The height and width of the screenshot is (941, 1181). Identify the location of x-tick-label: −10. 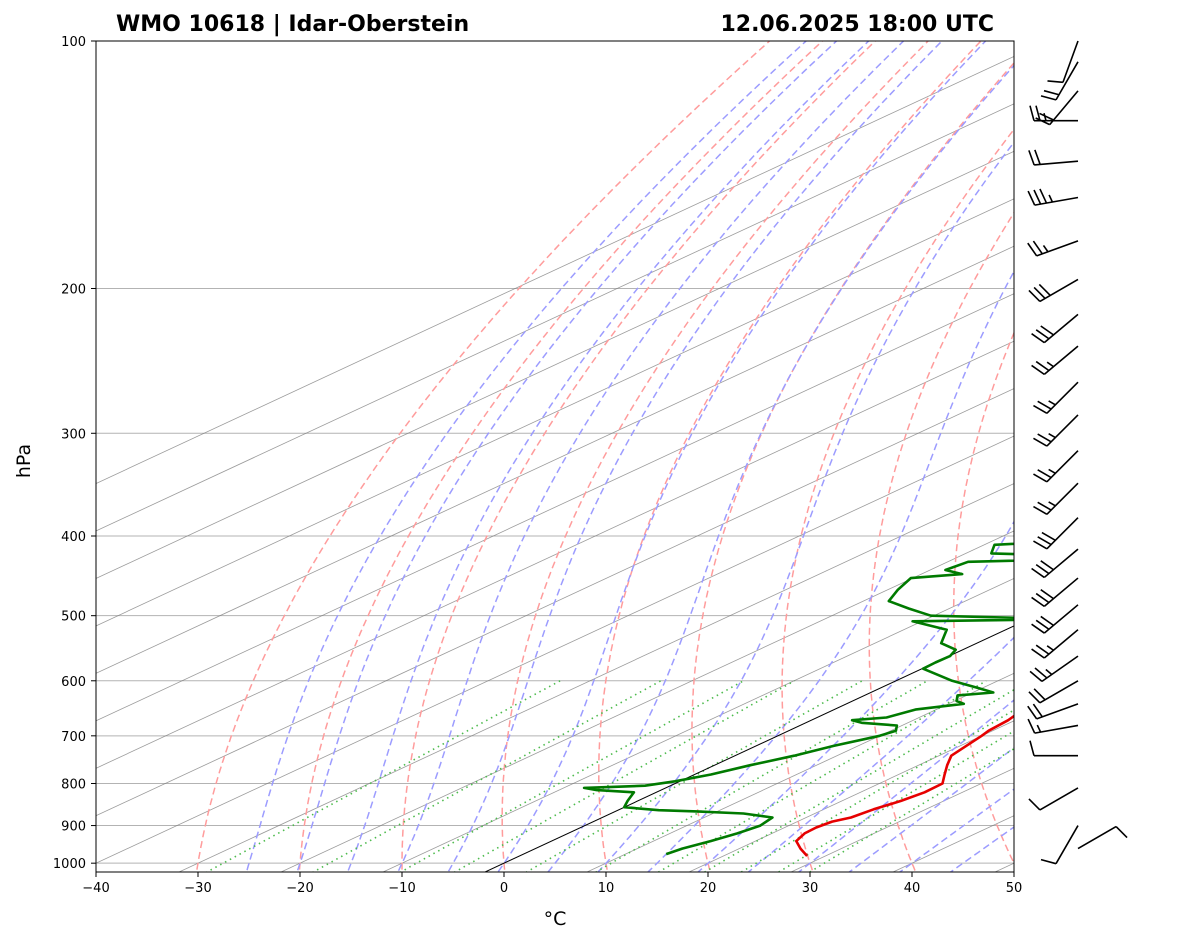
(401, 888).